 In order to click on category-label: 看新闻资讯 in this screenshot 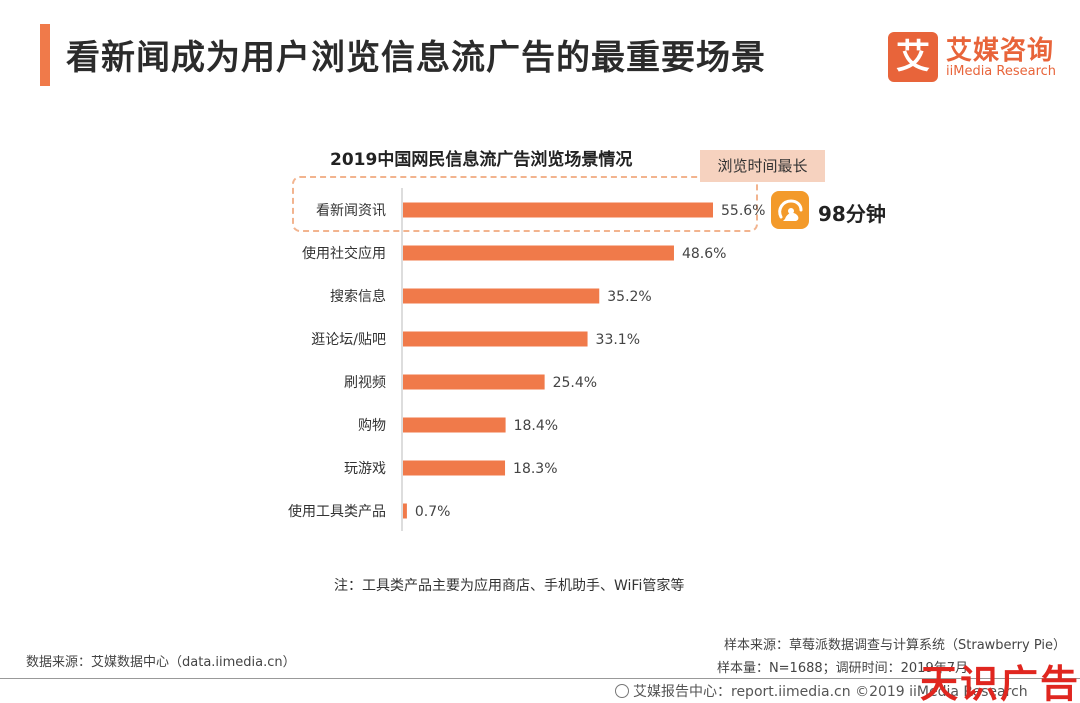, I will do `click(351, 211)`.